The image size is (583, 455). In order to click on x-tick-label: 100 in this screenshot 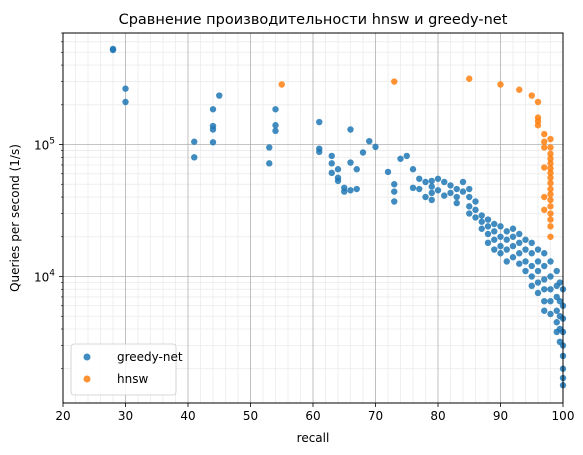, I will do `click(563, 416)`.